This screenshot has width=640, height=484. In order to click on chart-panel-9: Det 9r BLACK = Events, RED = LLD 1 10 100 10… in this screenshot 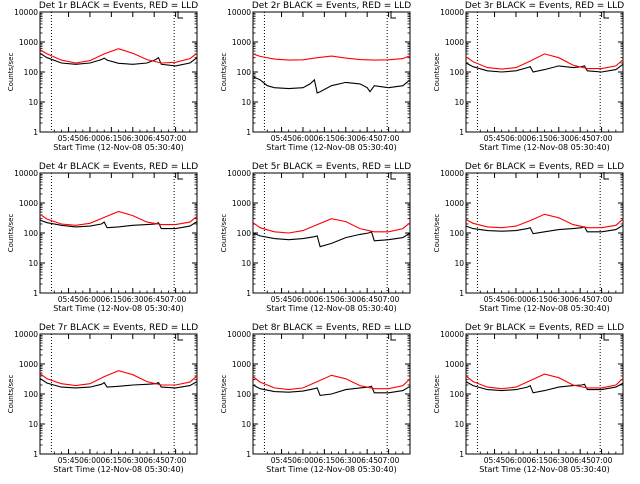, I will do `click(528, 398)`.